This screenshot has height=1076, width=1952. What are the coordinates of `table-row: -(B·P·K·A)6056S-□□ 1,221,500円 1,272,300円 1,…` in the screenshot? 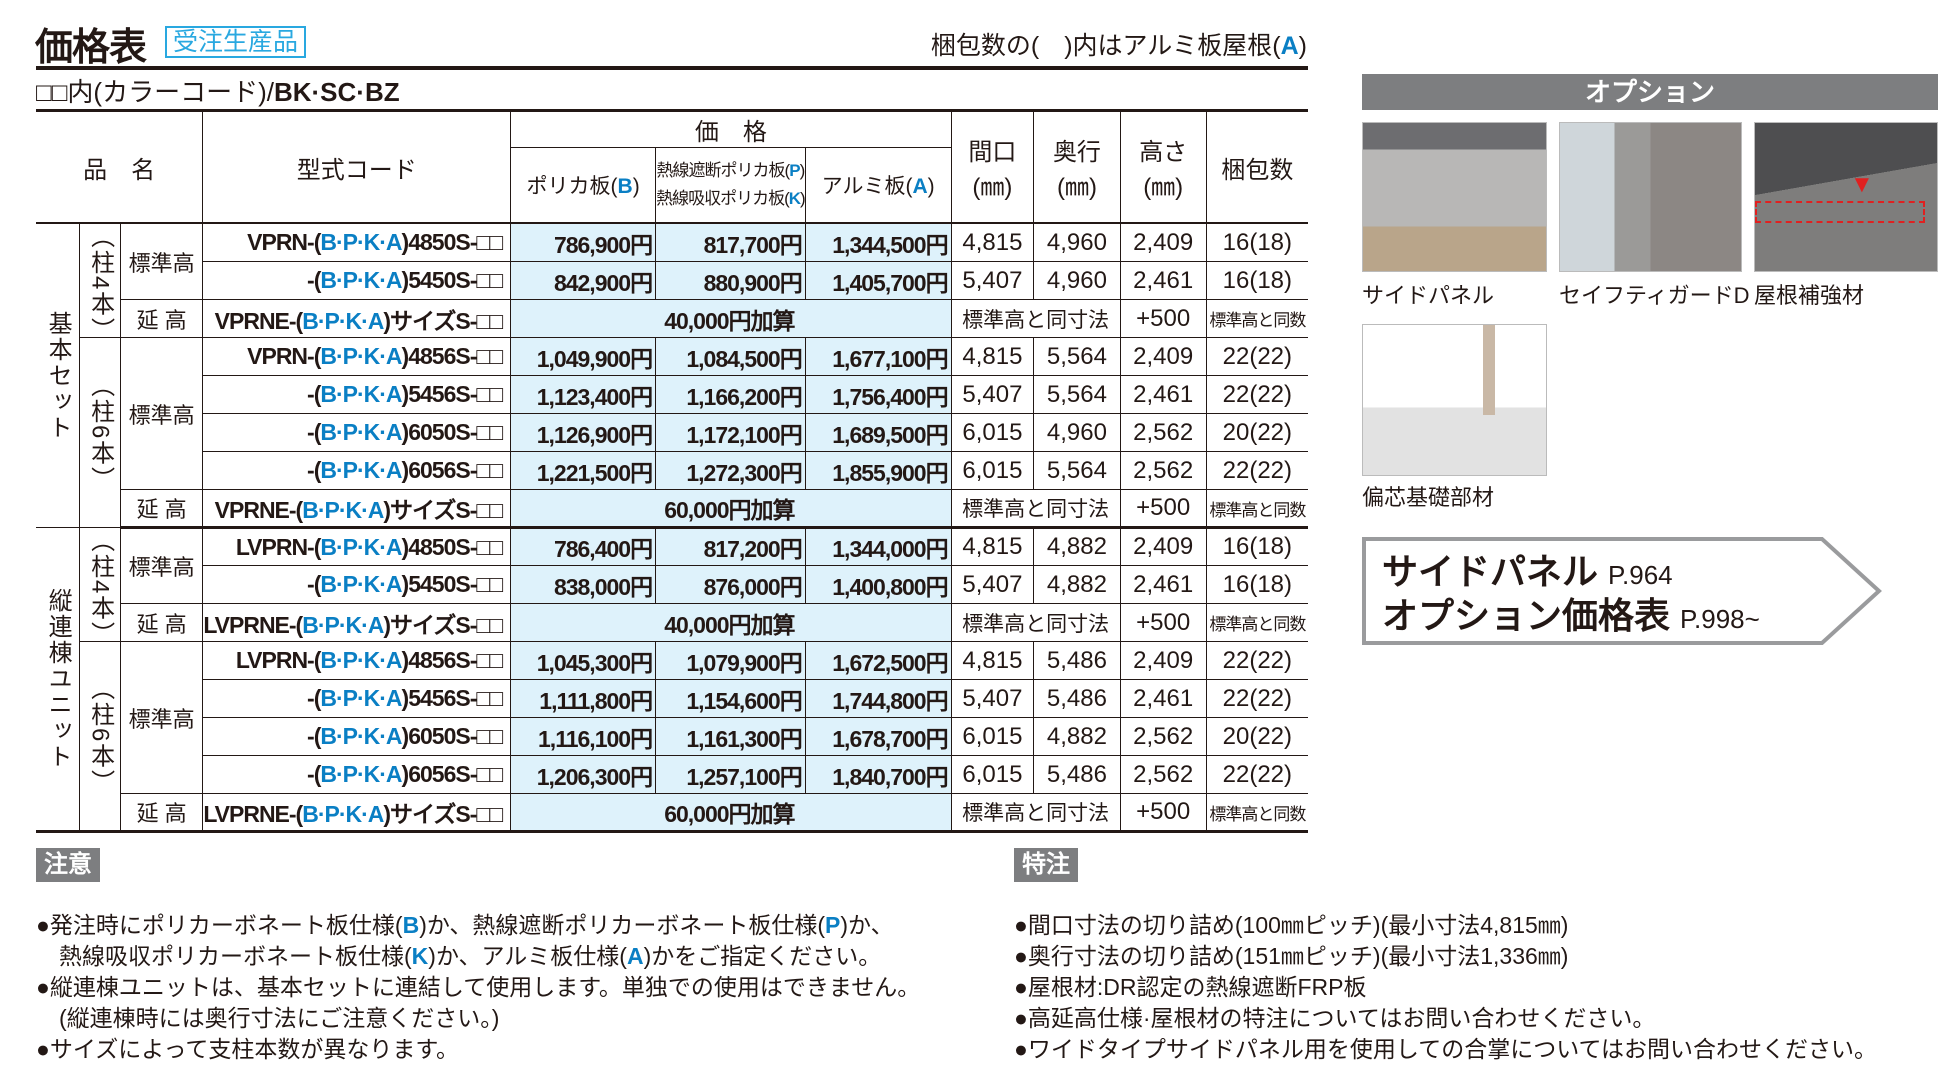 It's located at (672, 470).